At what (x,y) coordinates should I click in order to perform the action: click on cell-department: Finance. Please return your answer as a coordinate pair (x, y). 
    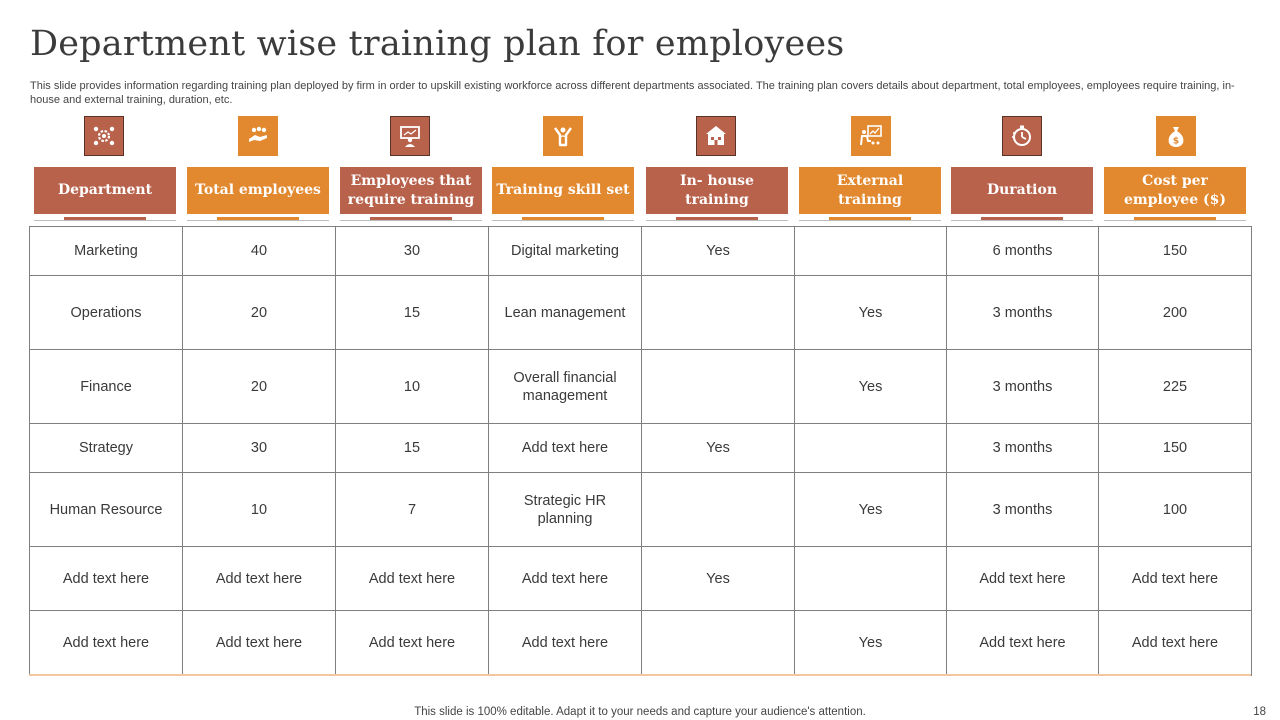
    Looking at the image, I should click on (106, 386).